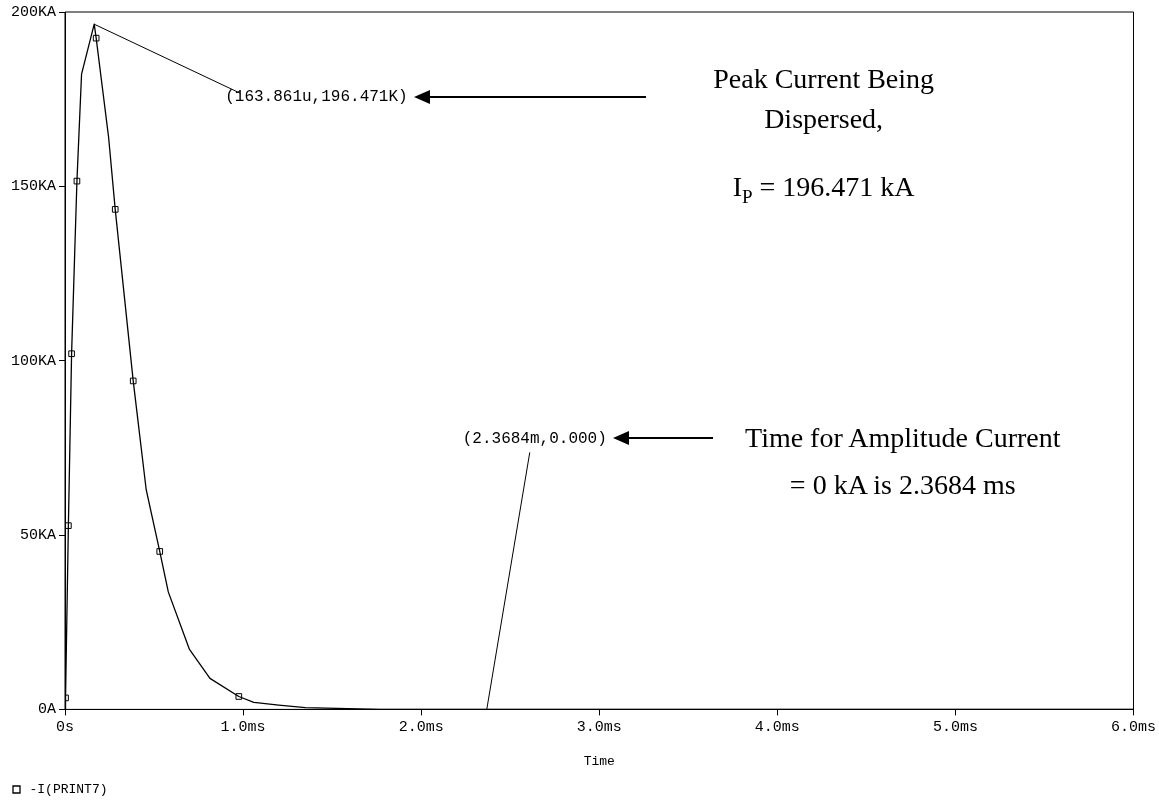 The height and width of the screenshot is (806, 1159). I want to click on y-tick-label: 0A, so click(46, 710).